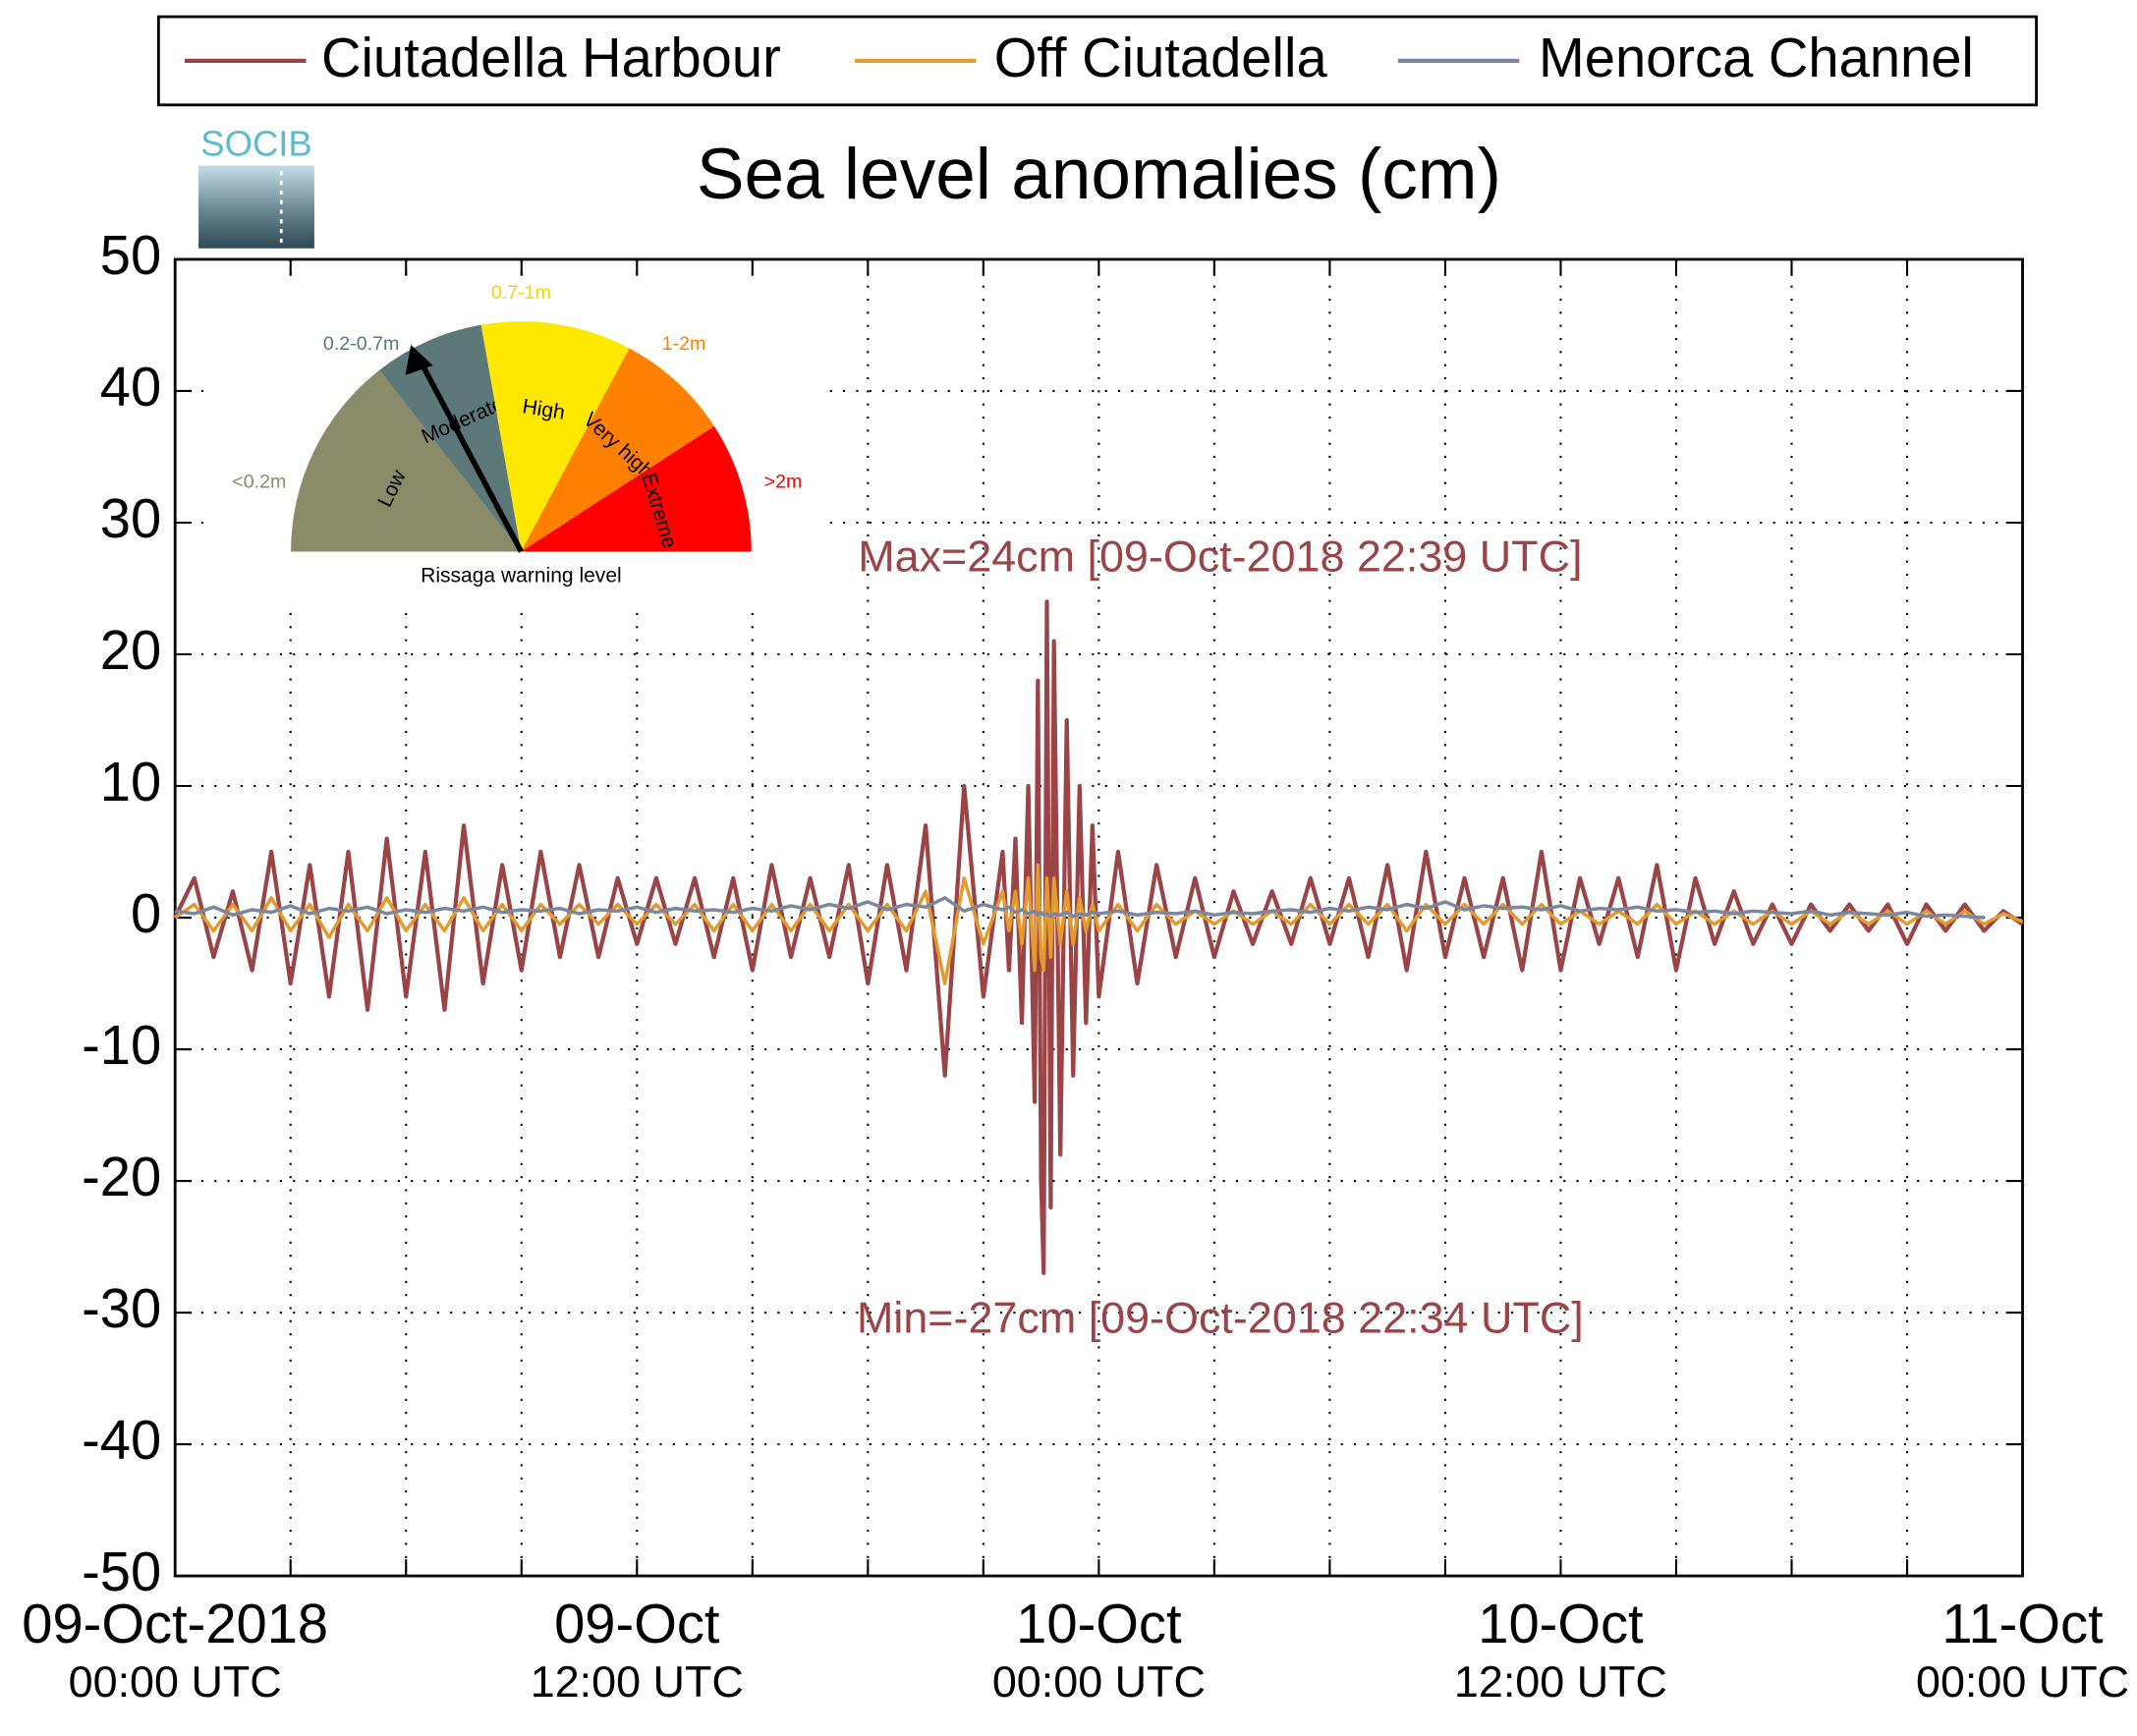 This screenshot has height=1736, width=2137. What do you see at coordinates (471, 456) in the screenshot?
I see `gauge-needle` at bounding box center [471, 456].